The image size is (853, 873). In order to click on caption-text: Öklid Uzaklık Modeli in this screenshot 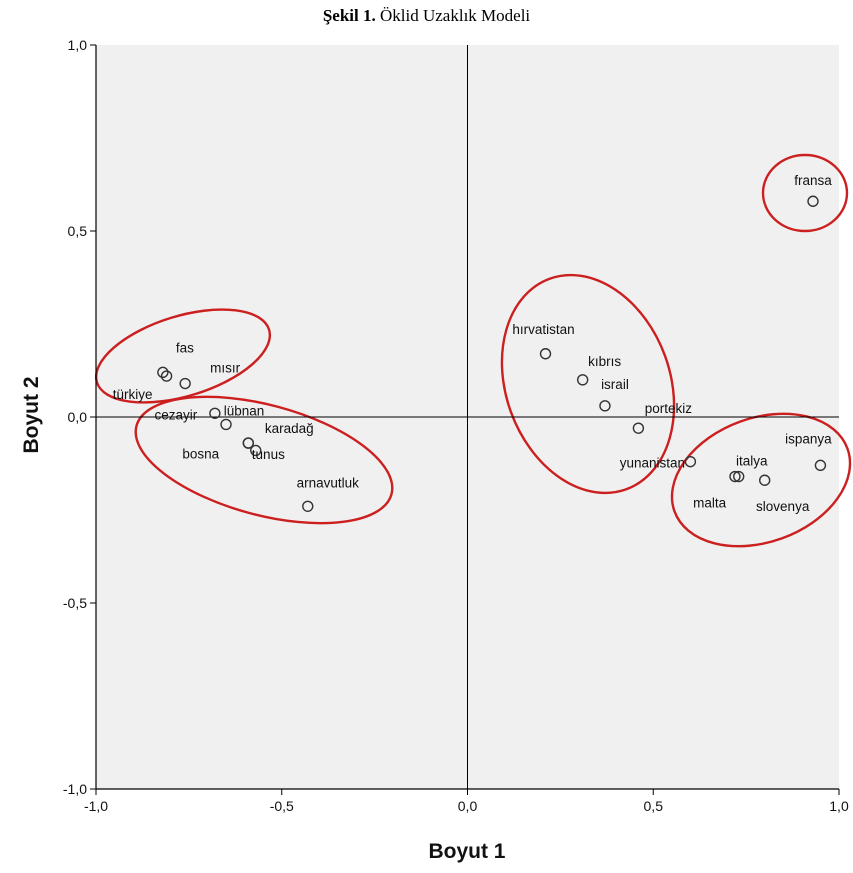, I will do `click(455, 15)`.